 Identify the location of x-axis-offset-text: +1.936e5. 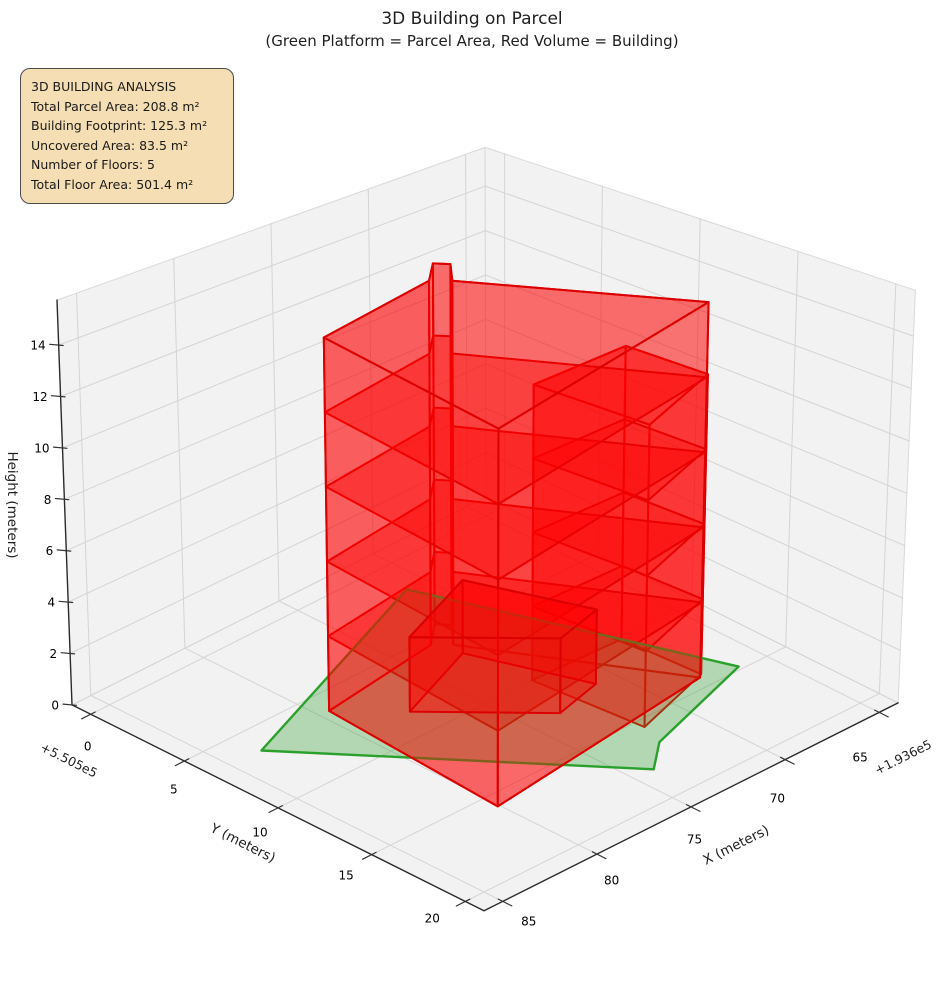
(903, 756).